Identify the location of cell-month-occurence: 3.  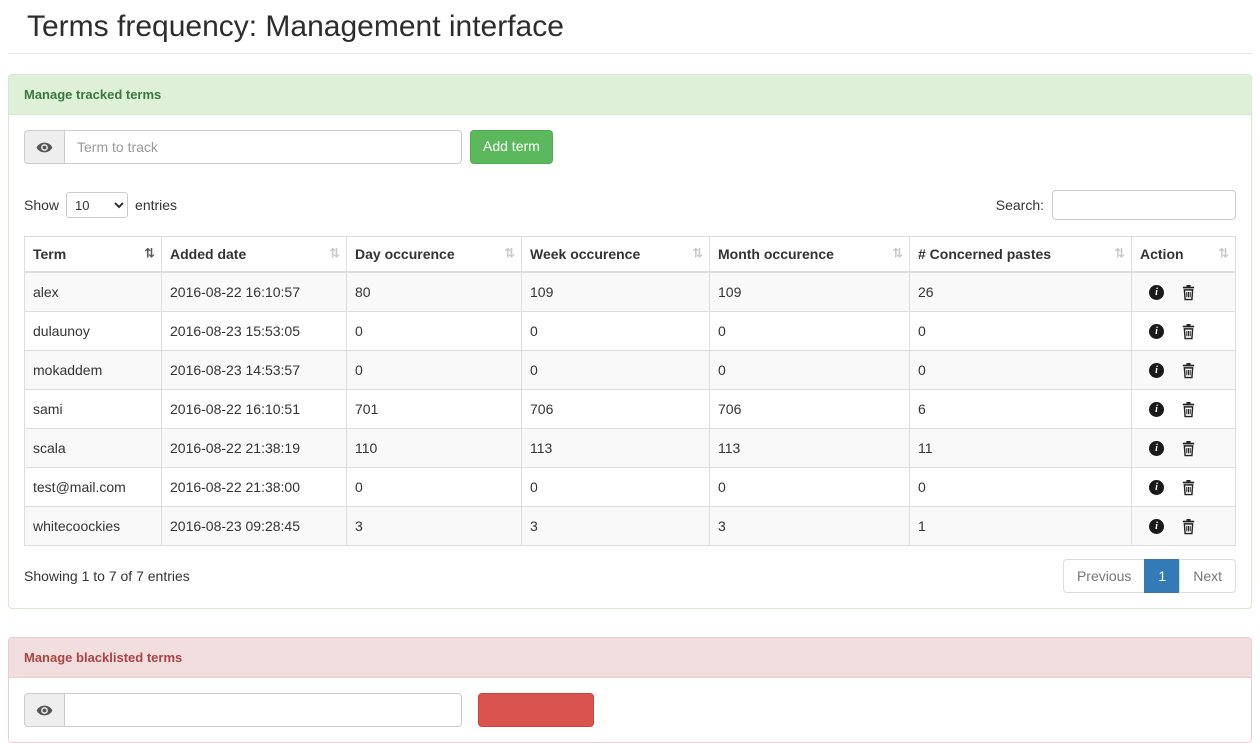
(809, 526).